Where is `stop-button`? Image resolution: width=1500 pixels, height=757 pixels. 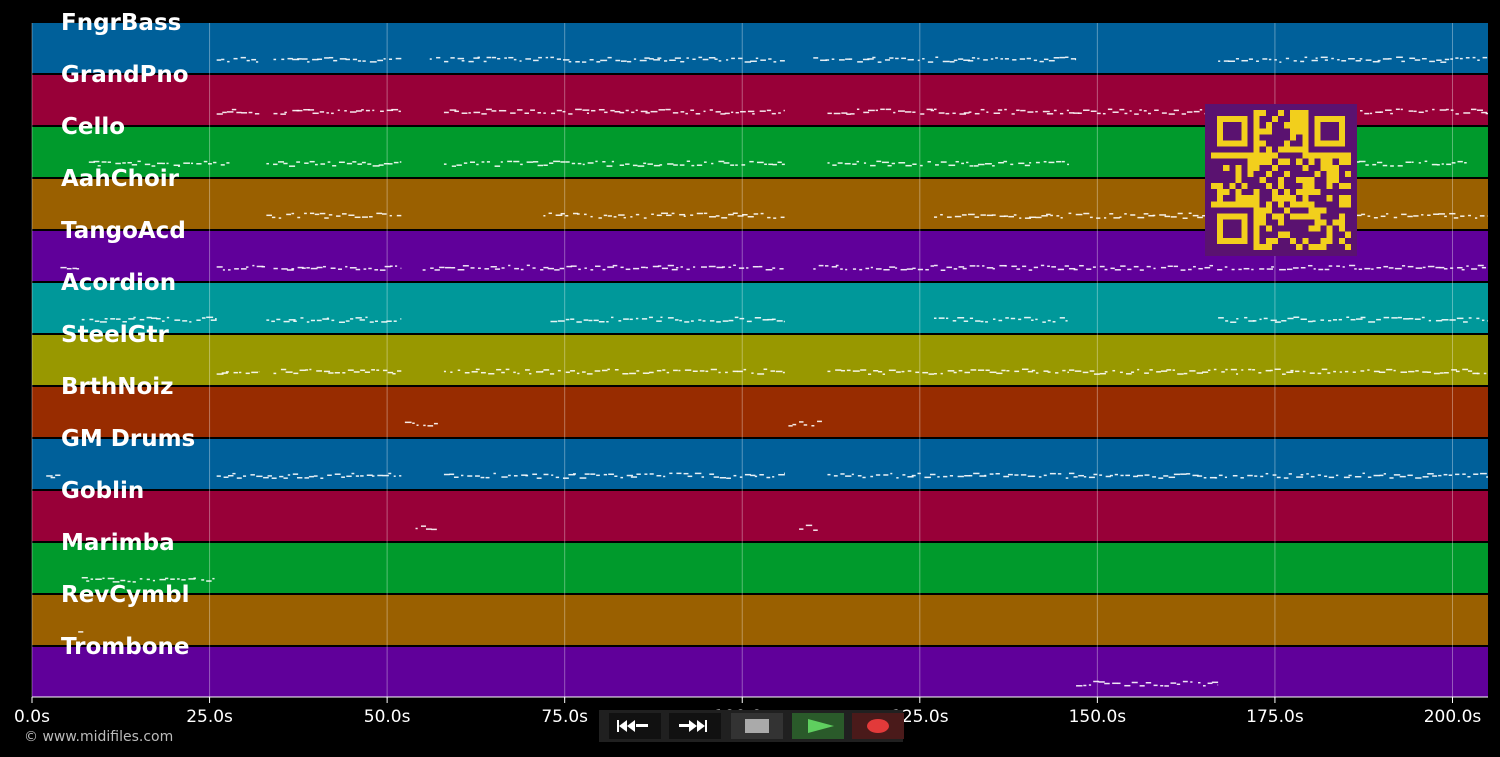
stop-button is located at coordinates (757, 726).